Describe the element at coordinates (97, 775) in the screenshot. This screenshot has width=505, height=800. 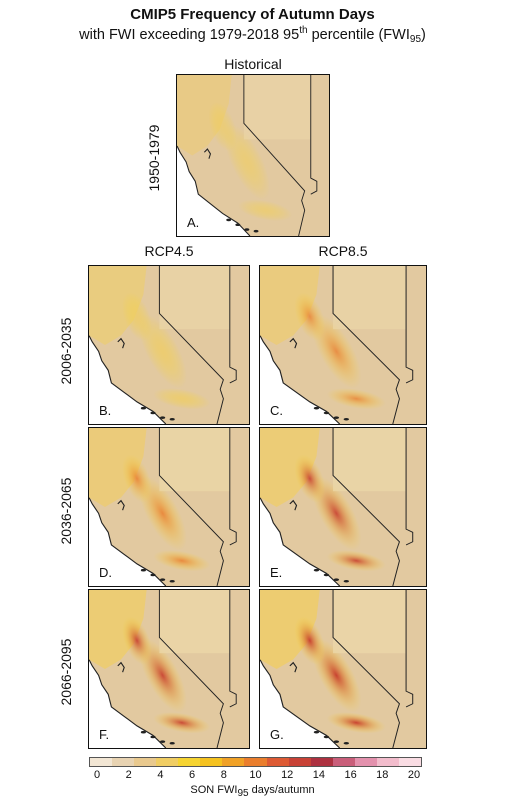
I see `colorbar-tick-label: 0` at that location.